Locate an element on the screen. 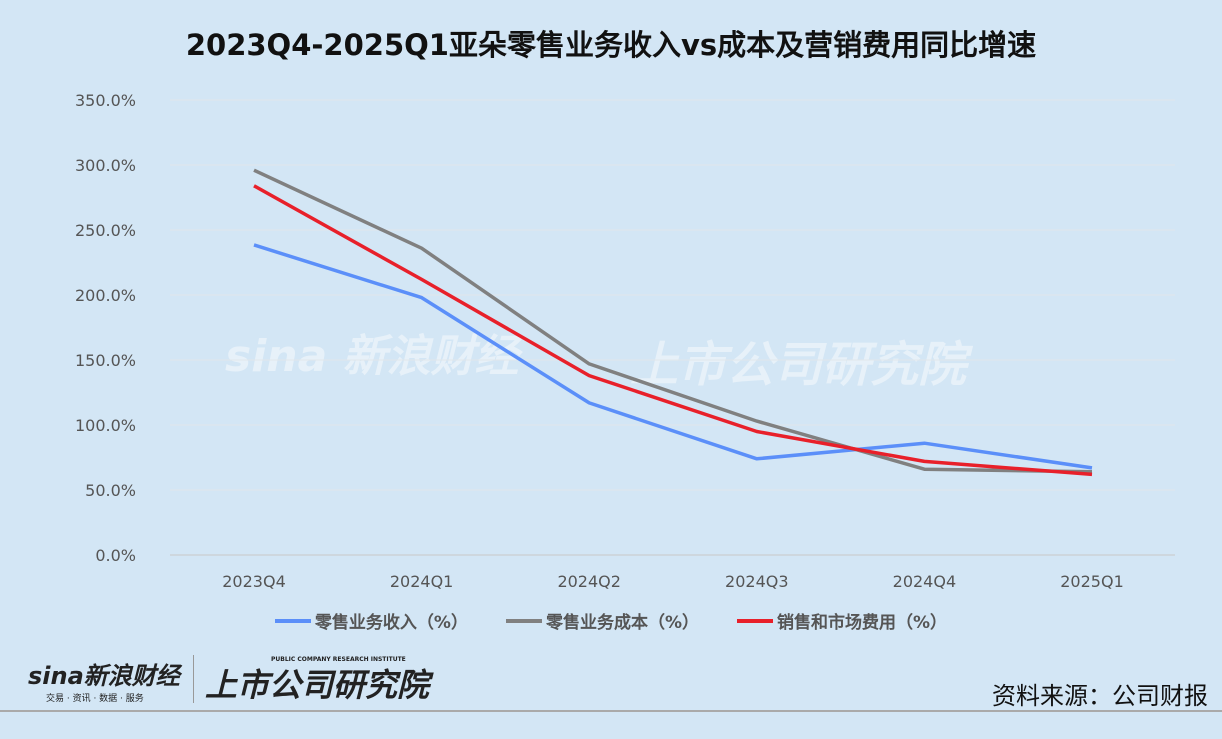 The width and height of the screenshot is (1222, 739). logo-divider is located at coordinates (193, 679).